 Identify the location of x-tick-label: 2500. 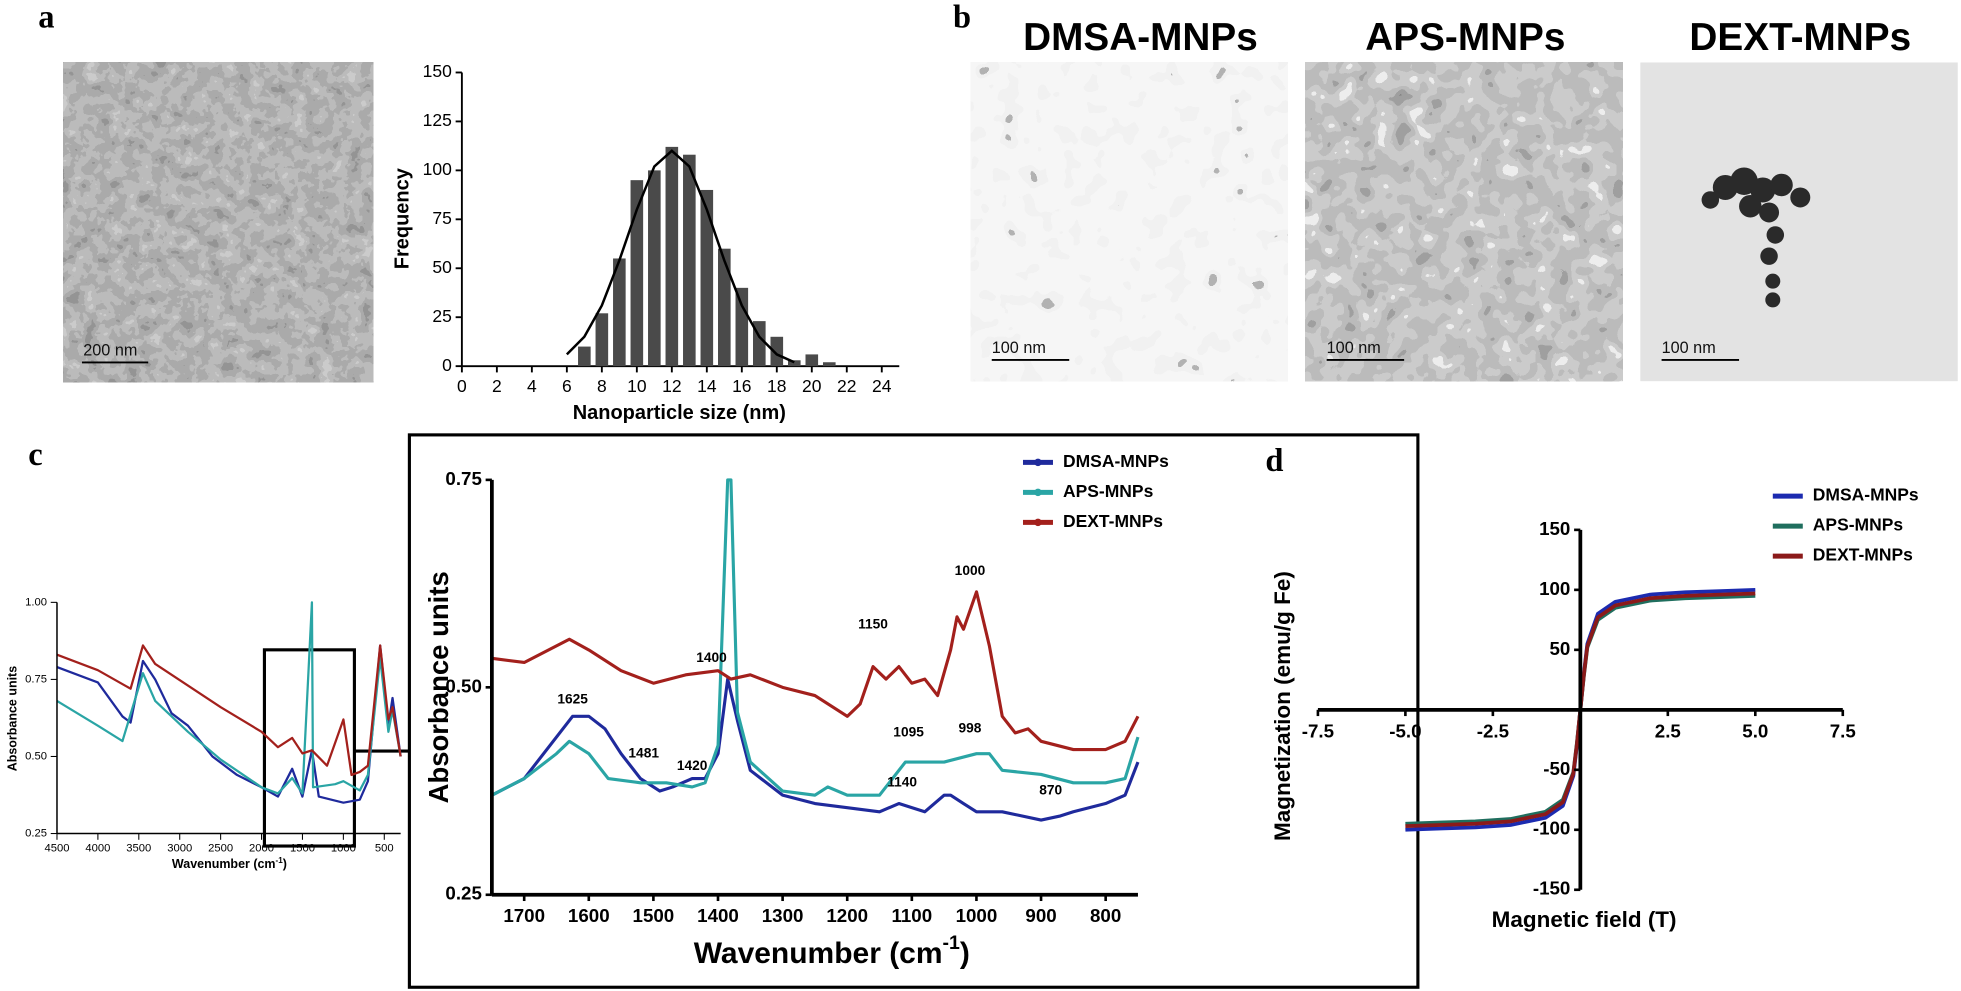
(220, 849).